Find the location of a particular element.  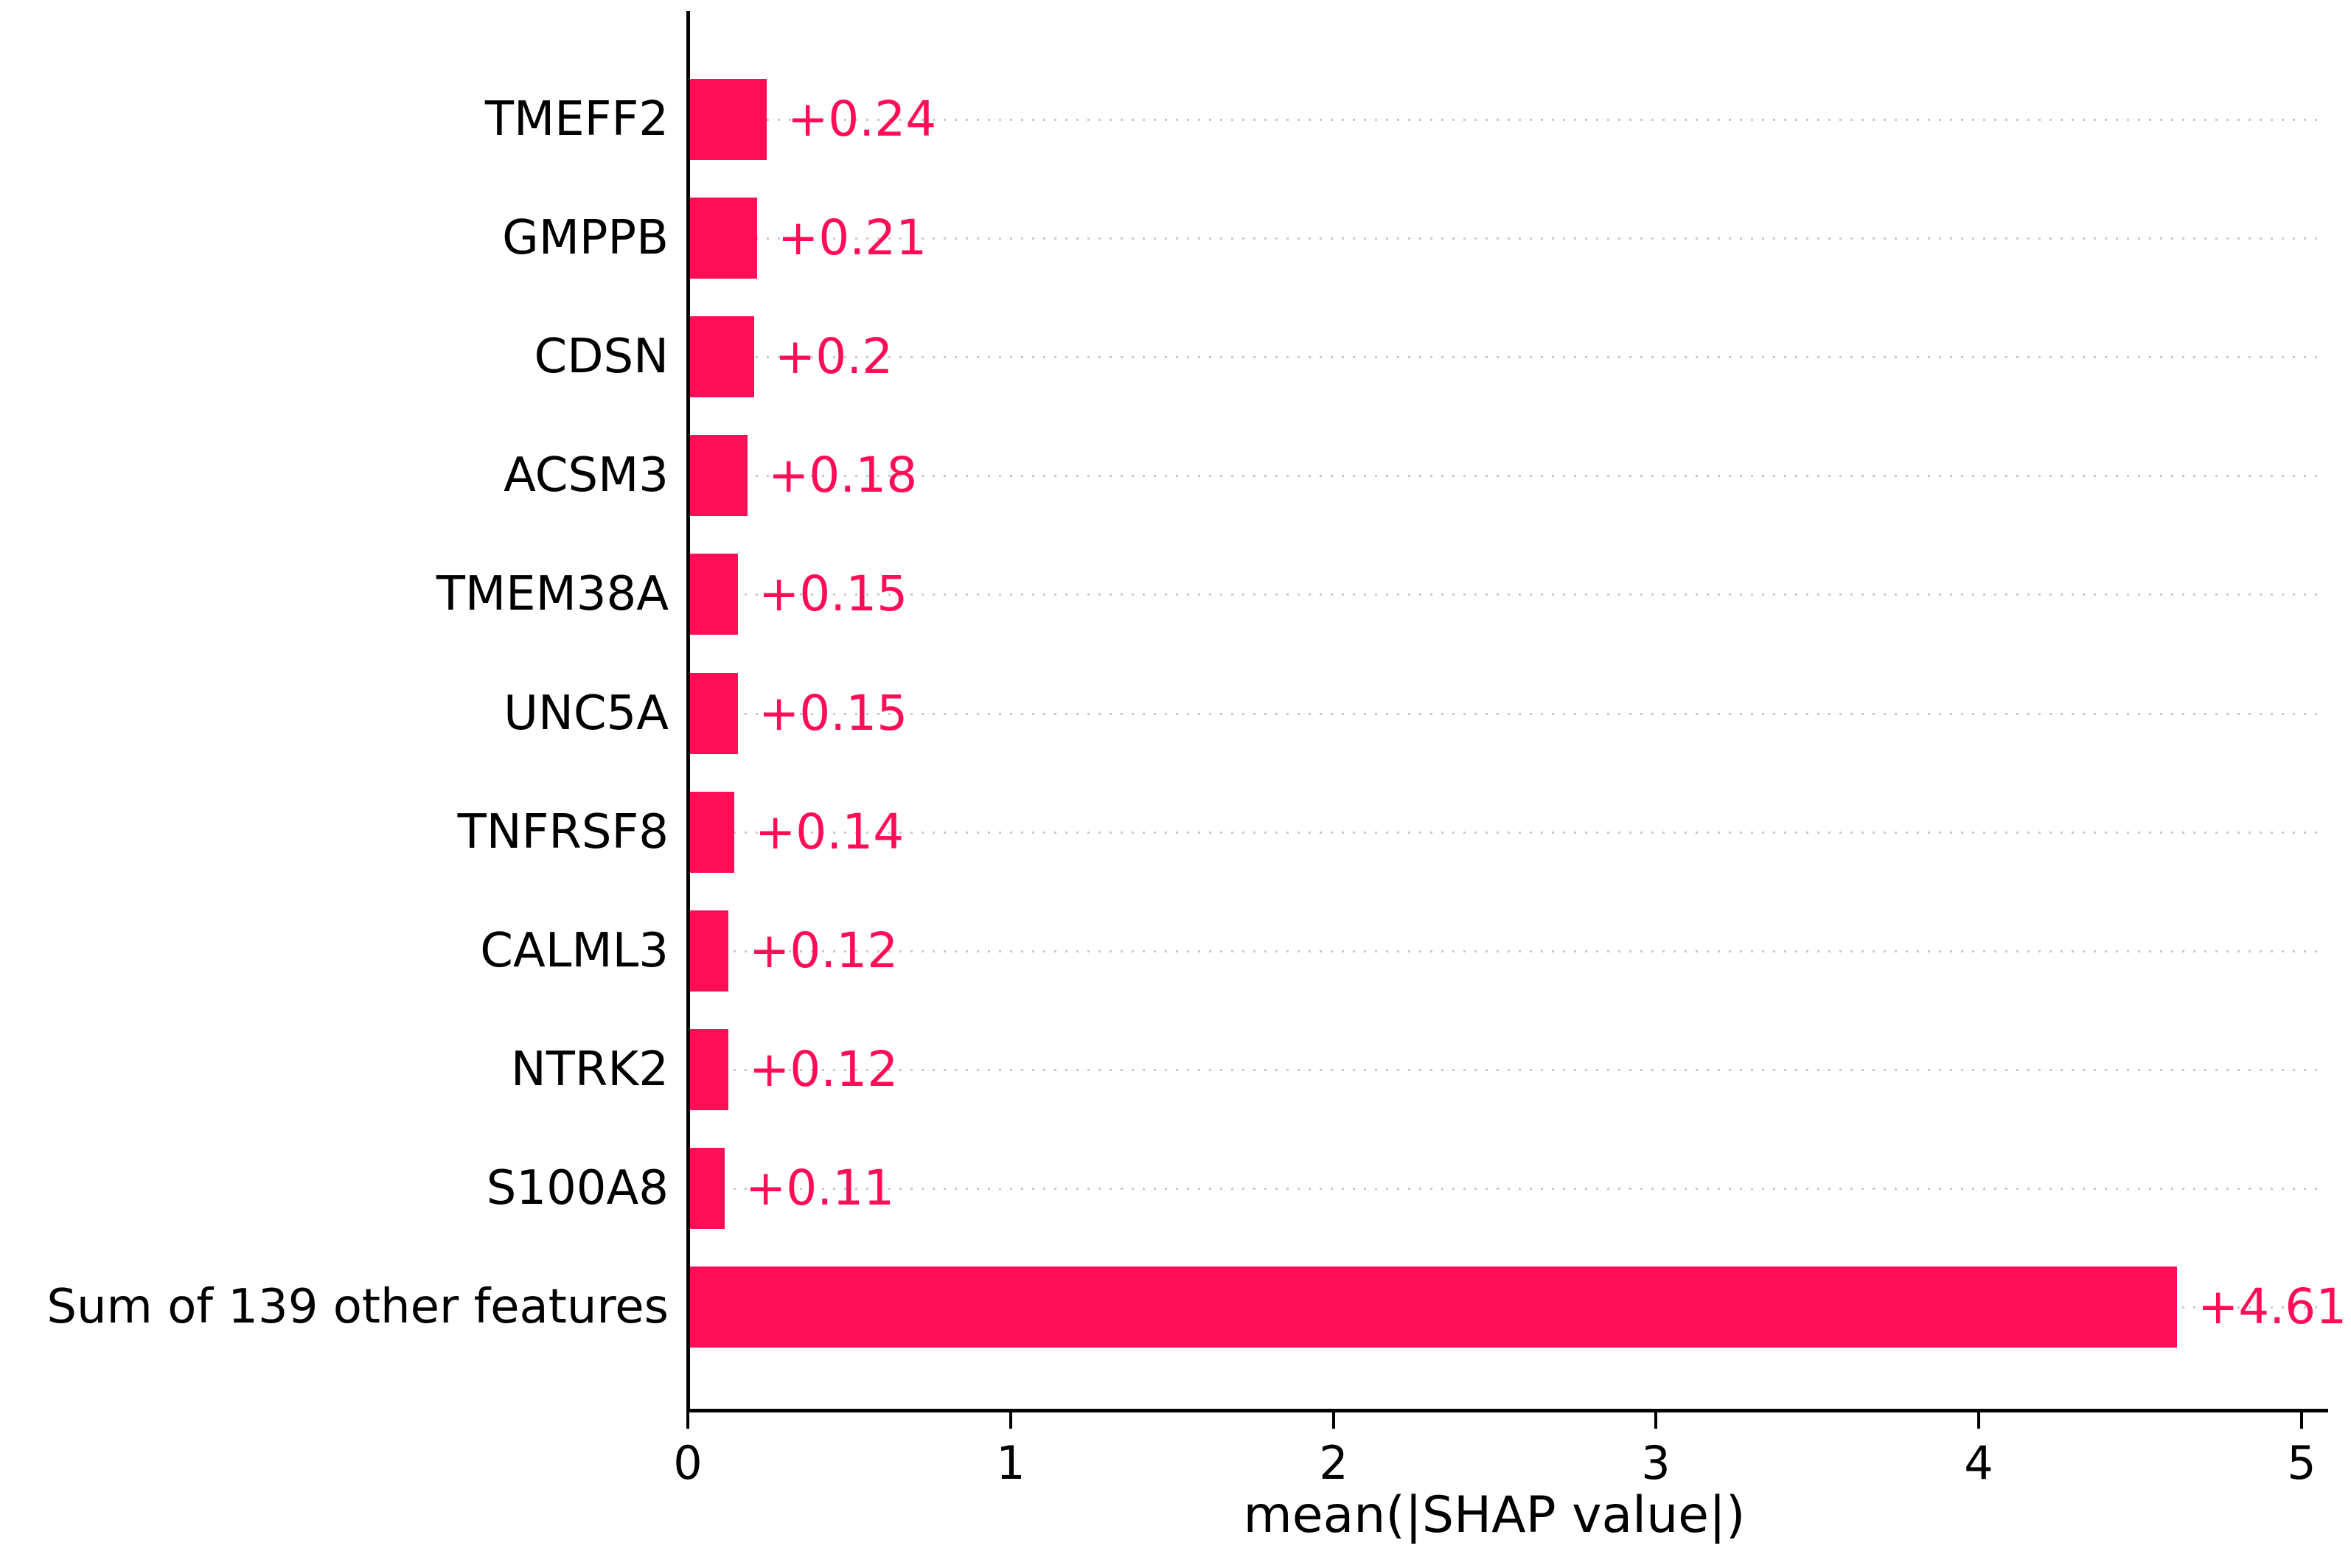

x-axis-tick-label: 4 is located at coordinates (1978, 1463).